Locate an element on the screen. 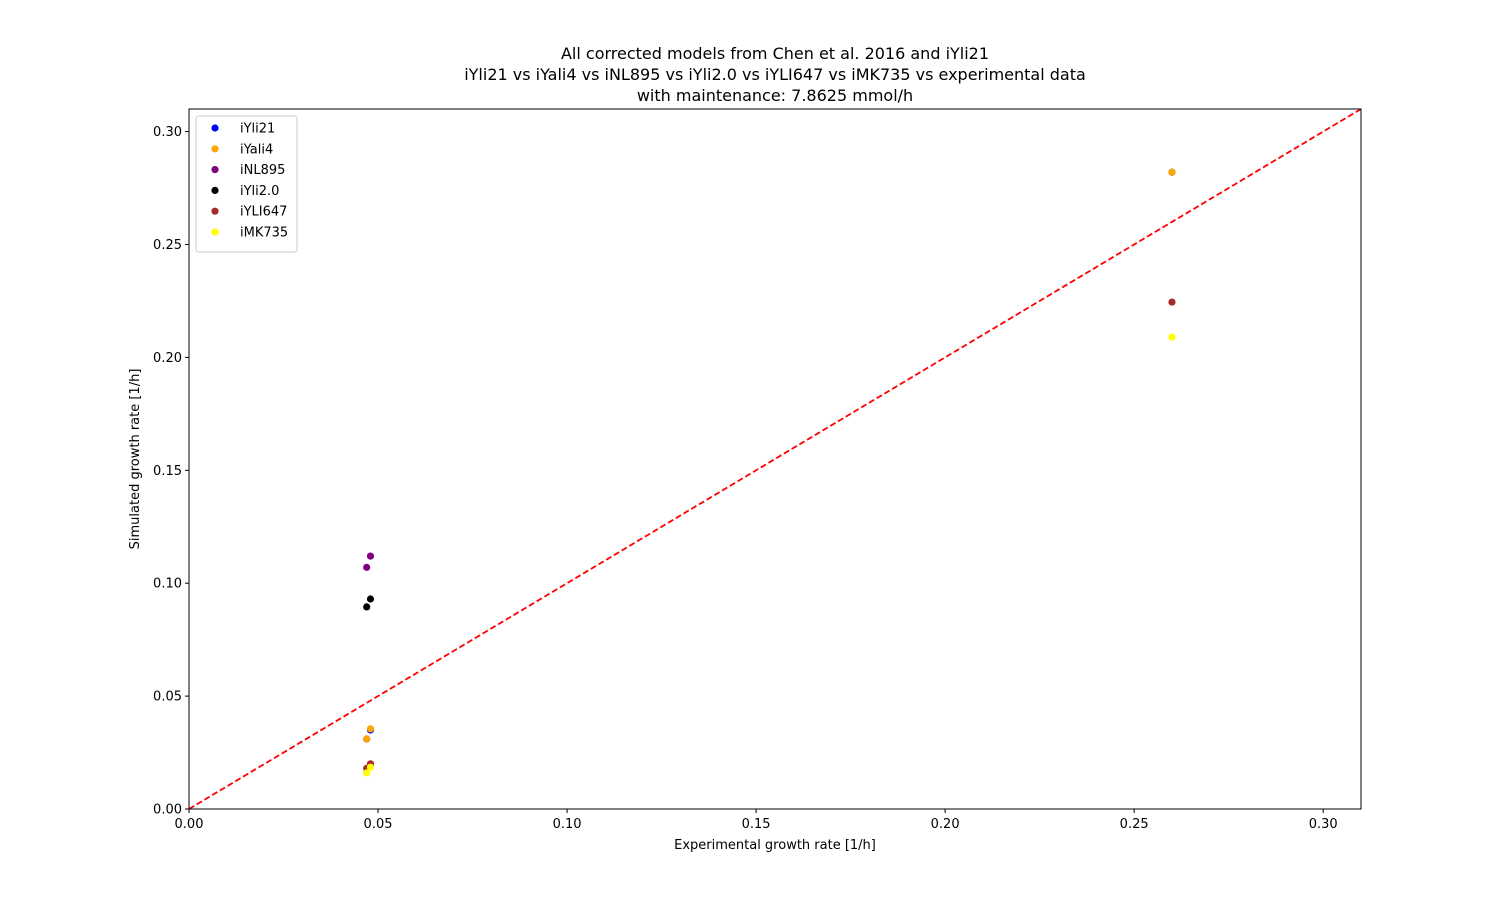 Image resolution: width=1512 pixels, height=913 pixels. legend-marker-iYLI647 is located at coordinates (215, 211).